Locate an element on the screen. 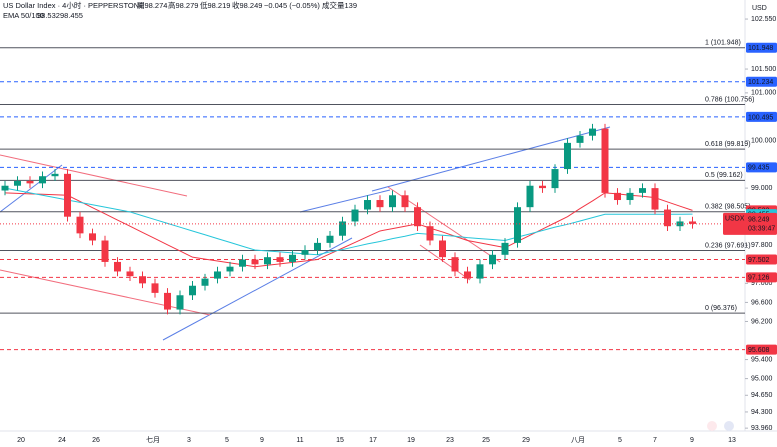 The height and width of the screenshot is (447, 777). x-tick-label: 23 is located at coordinates (450, 440).